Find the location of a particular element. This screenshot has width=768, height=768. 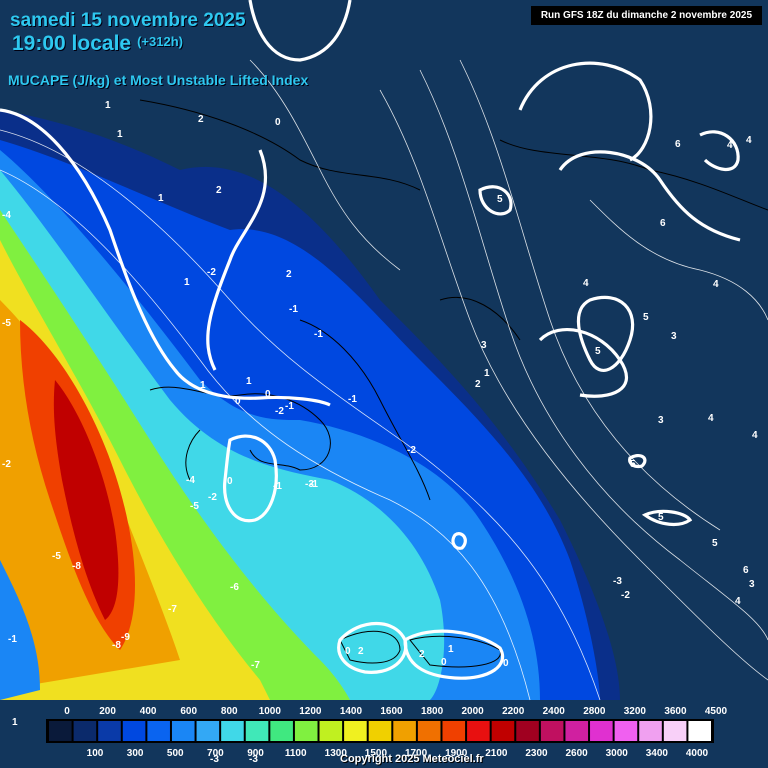

legend-tick-top: 3600 is located at coordinates (675, 711).